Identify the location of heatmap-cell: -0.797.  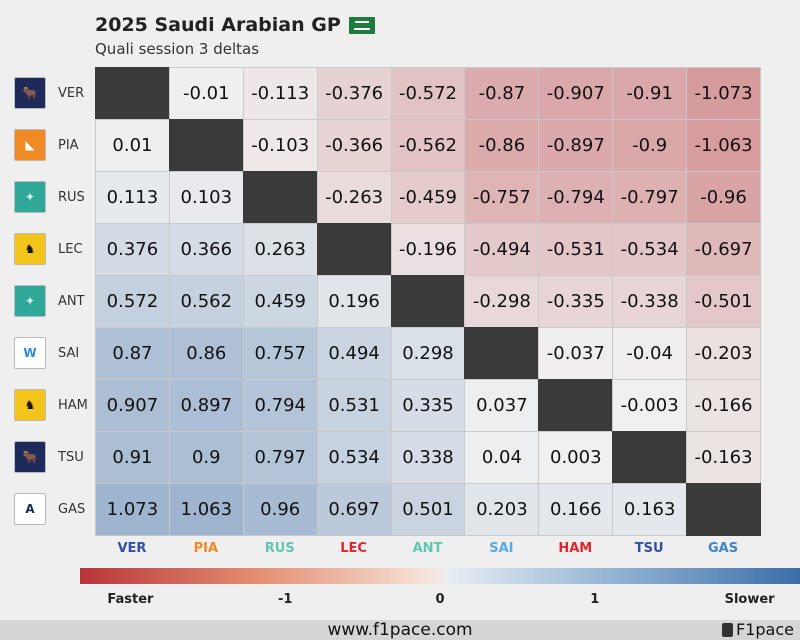
(650, 197).